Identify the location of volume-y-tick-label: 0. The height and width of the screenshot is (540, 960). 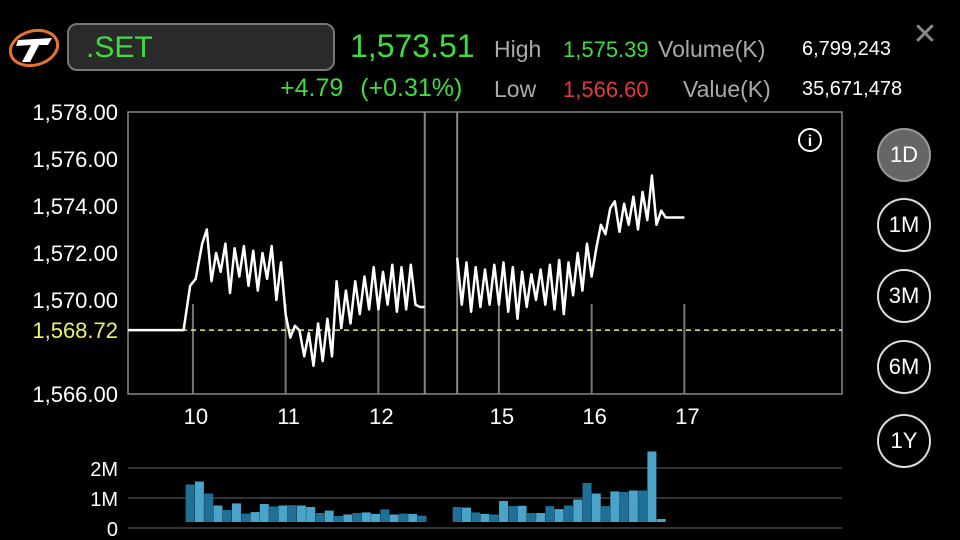
(112, 529).